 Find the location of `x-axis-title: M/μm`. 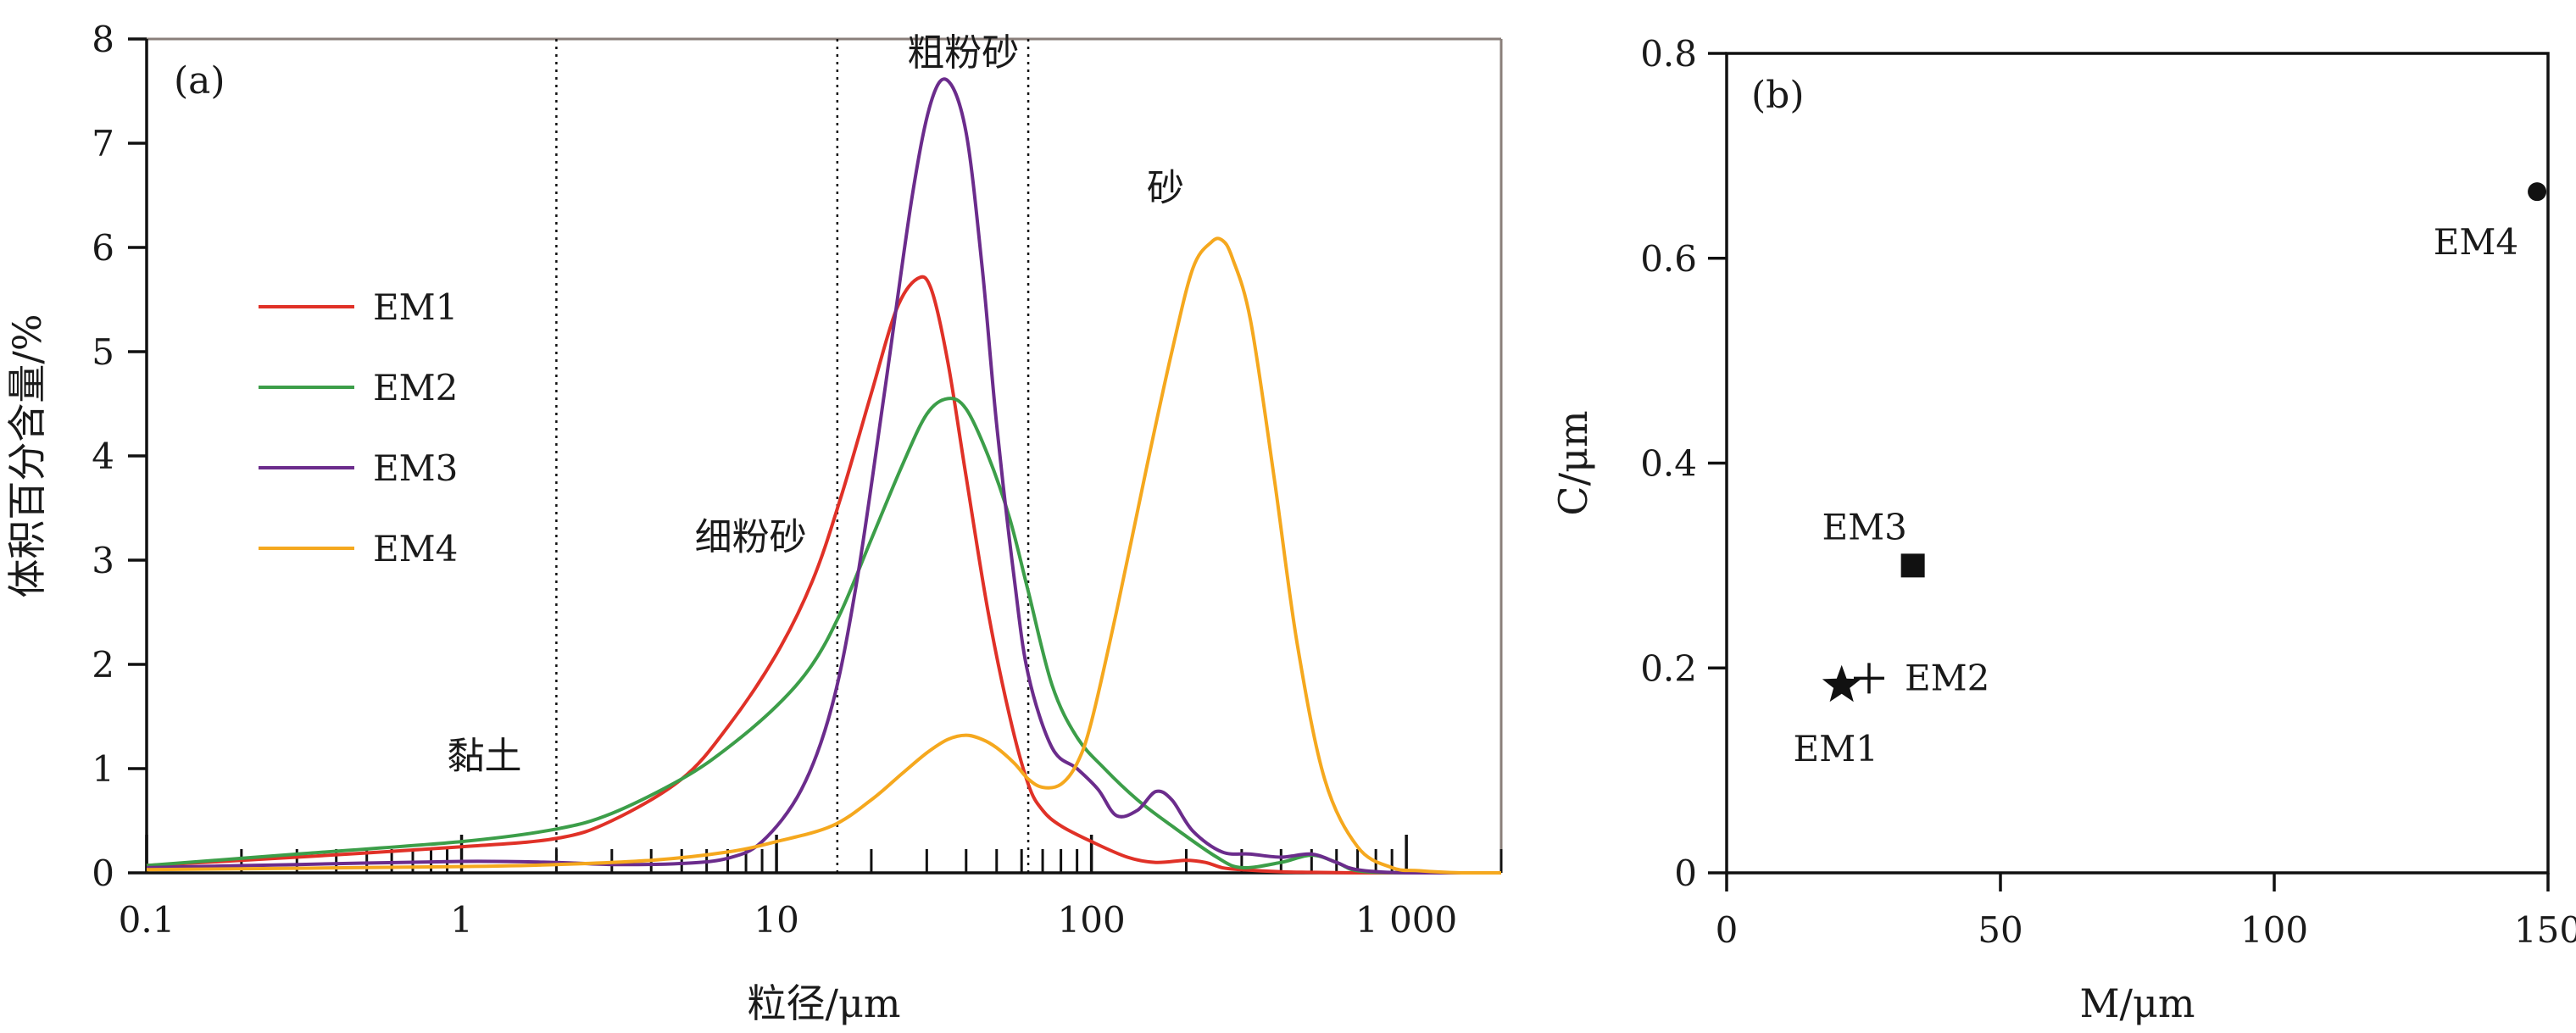

x-axis-title: M/μm is located at coordinates (2137, 1003).